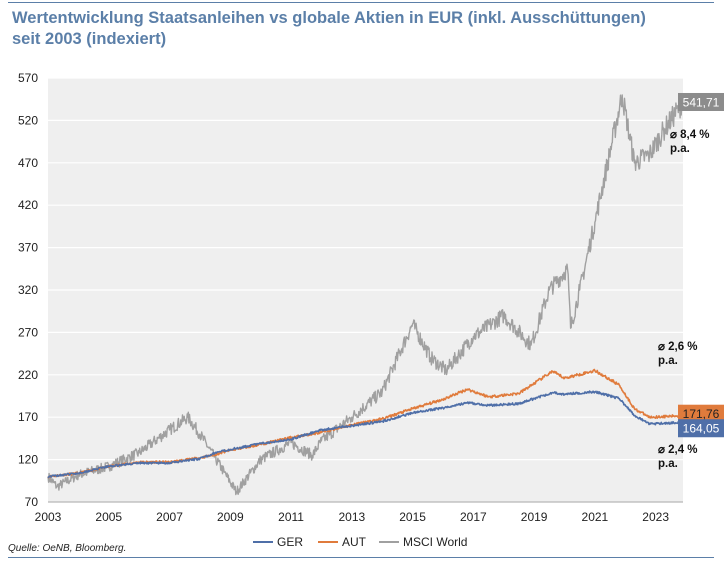 This screenshot has height=570, width=726. Describe the element at coordinates (361, 2) in the screenshot. I see `top-rule` at that location.